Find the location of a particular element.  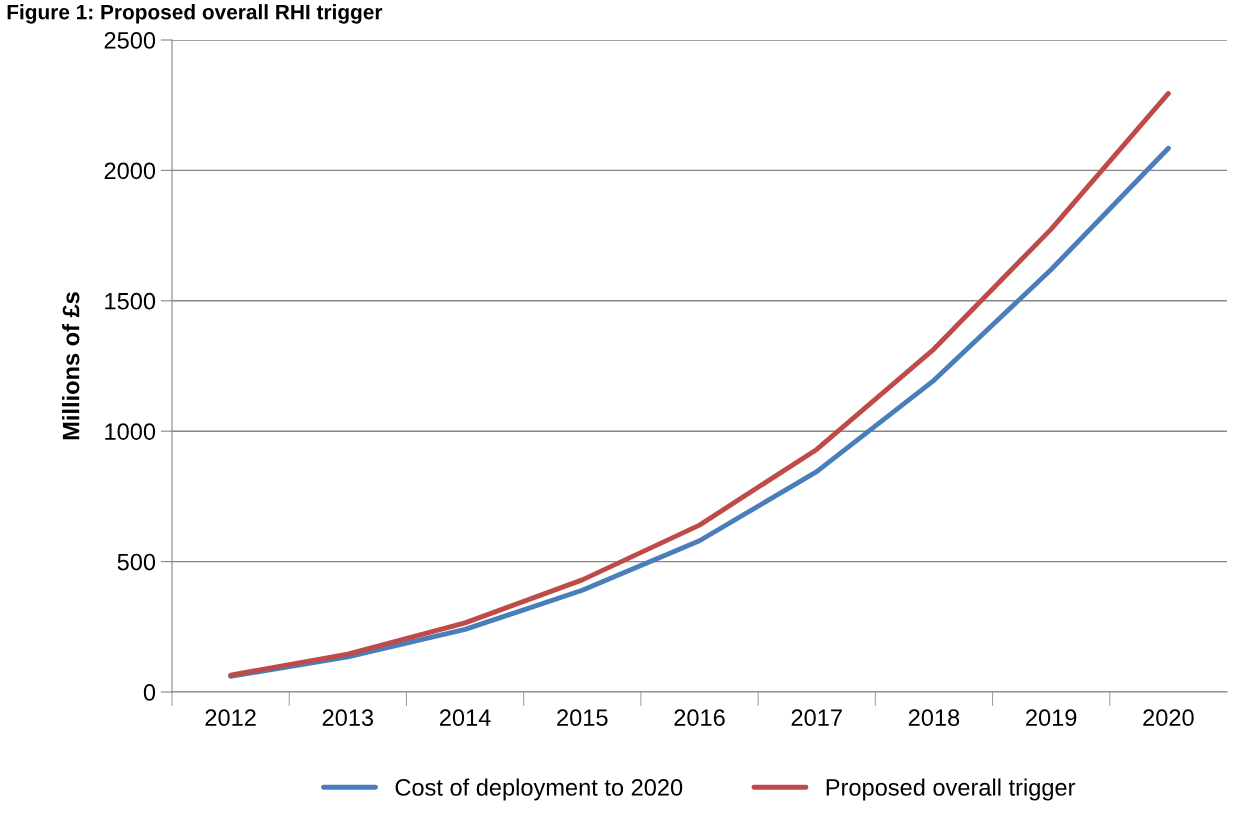

chart-title: Figure 1: Proposed overall RHI trigger is located at coordinates (195, 14).